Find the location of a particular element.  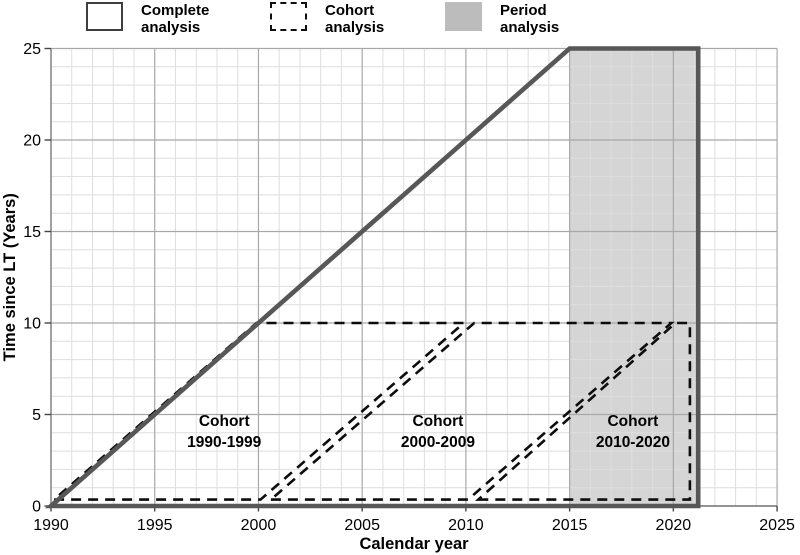

legend-item-cohort-analysis: Cohort analysis is located at coordinates (327, 19).